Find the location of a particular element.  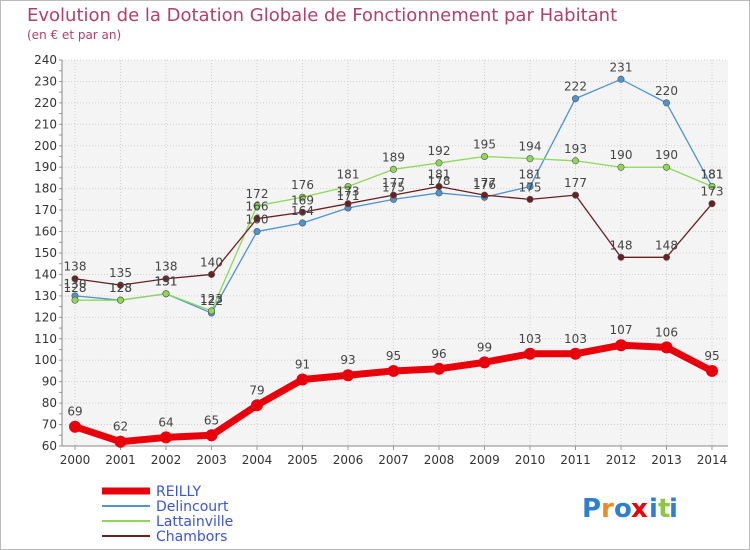

point-lattainville-2003 is located at coordinates (212, 311).